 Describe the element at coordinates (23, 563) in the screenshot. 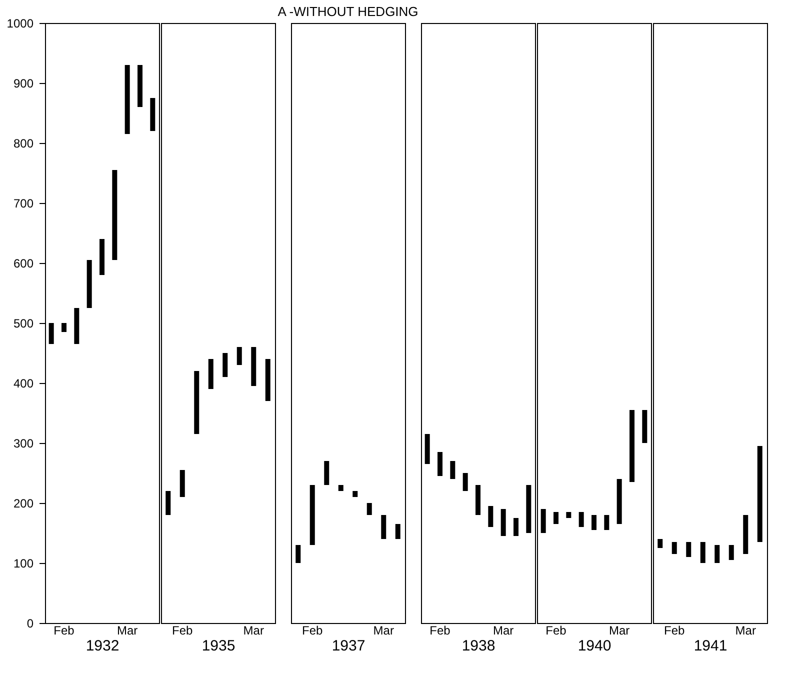

I see `y-tick-label: 100` at that location.